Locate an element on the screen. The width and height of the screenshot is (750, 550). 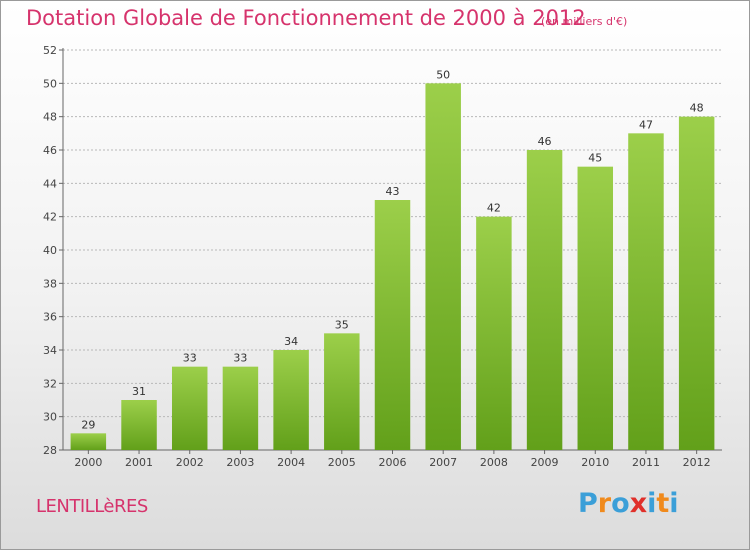
x-tick-label: 2004 is located at coordinates (291, 462).